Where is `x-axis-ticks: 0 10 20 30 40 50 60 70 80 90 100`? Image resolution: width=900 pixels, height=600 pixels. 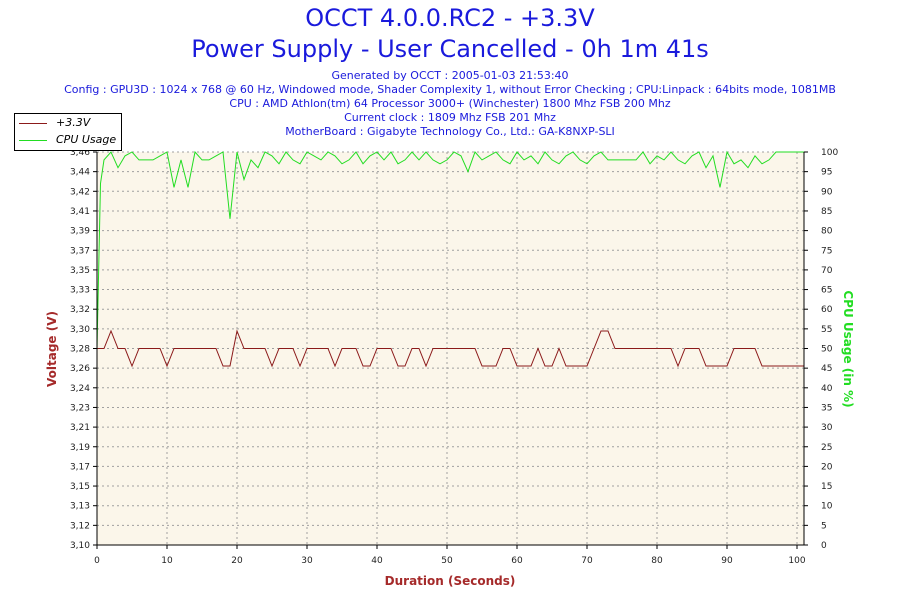 x-axis-ticks: 0 10 20 30 40 50 60 70 80 90 100 is located at coordinates (450, 555).